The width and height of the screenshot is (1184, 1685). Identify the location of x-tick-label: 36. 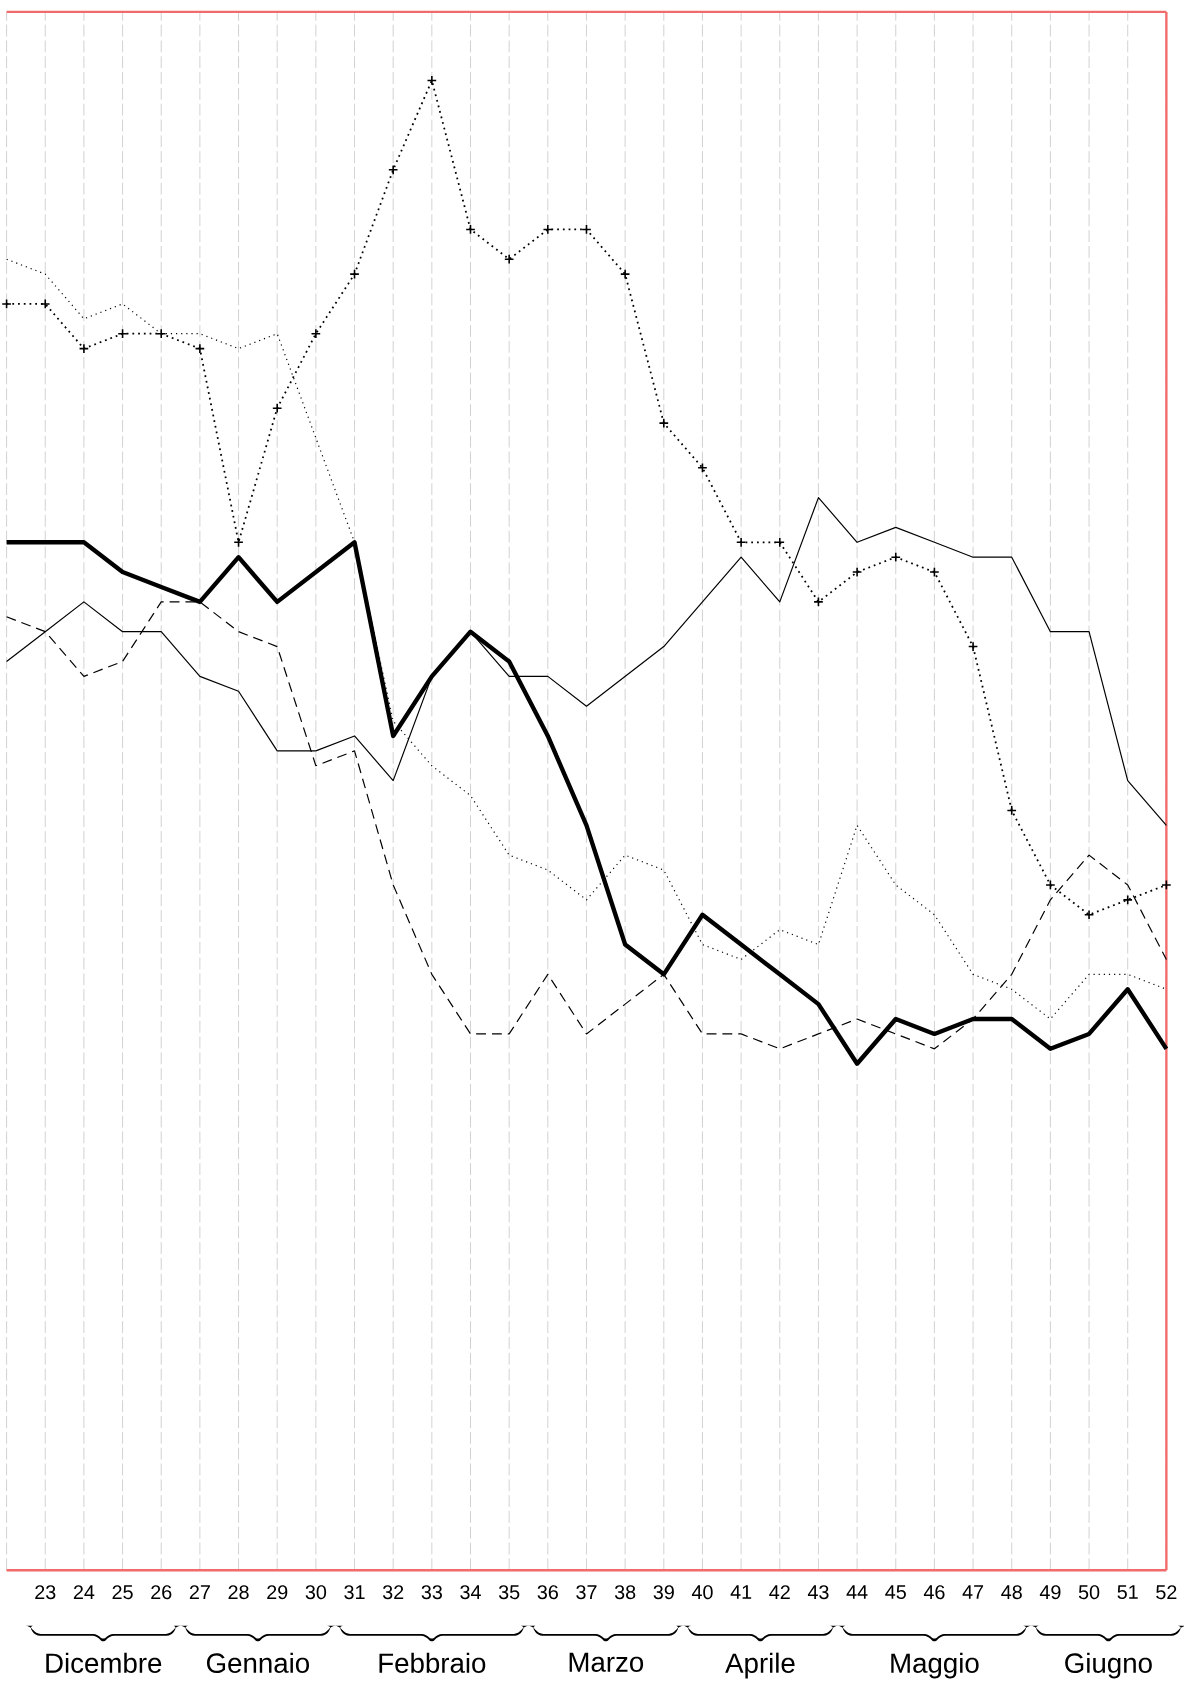
(547, 1592).